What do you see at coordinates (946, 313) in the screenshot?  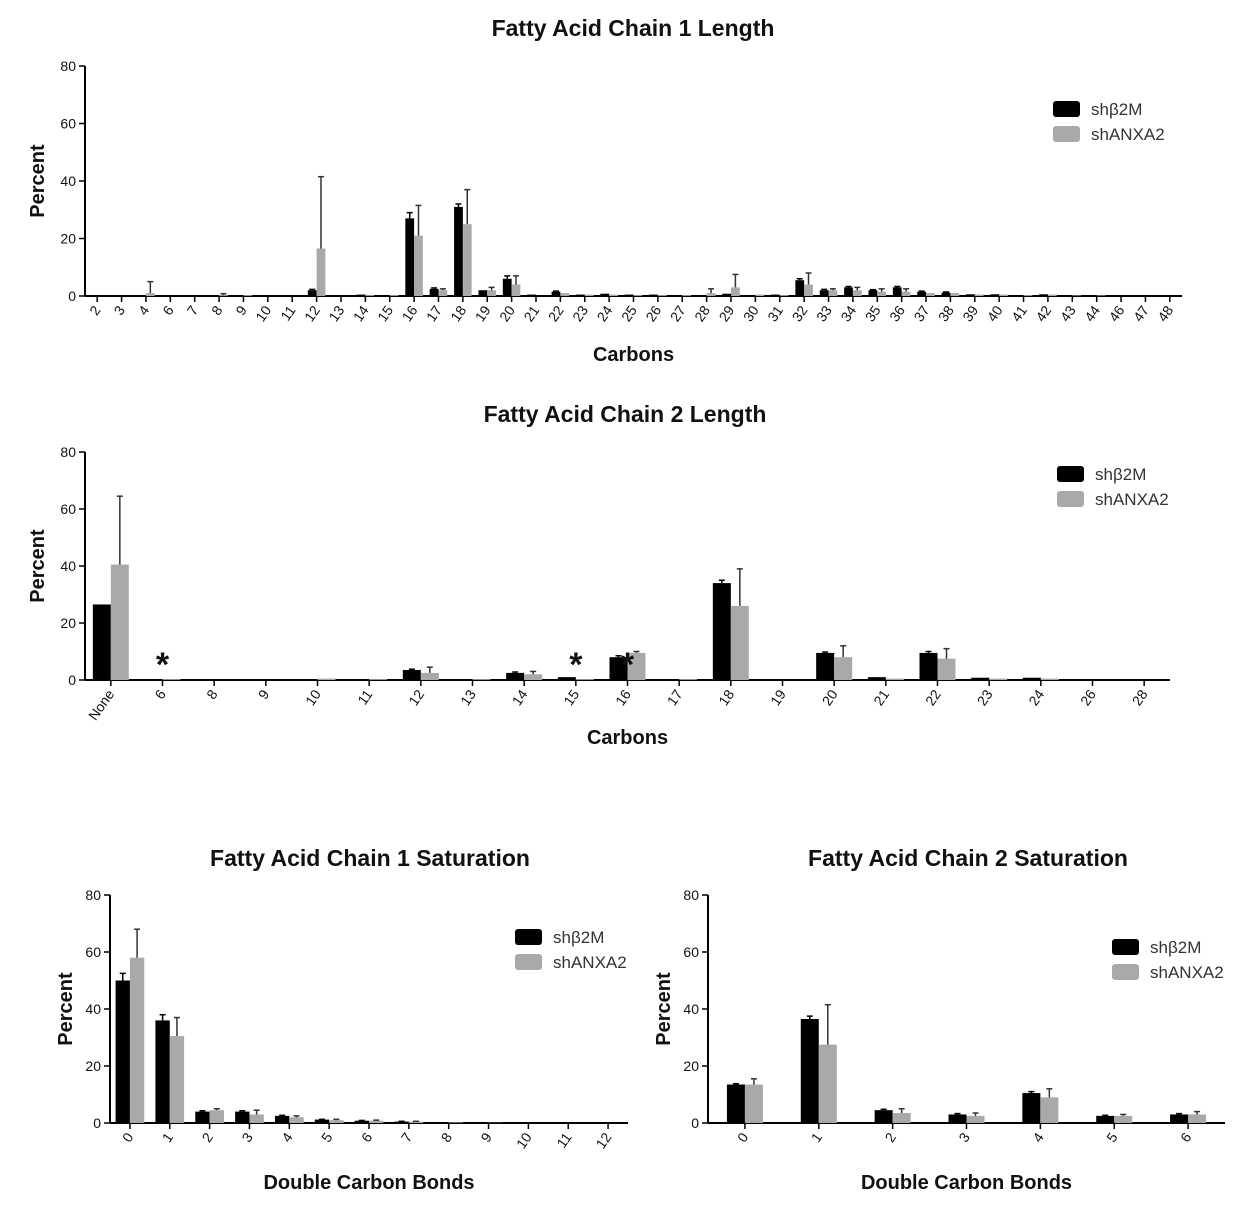 I see `x-tick-label: 38` at bounding box center [946, 313].